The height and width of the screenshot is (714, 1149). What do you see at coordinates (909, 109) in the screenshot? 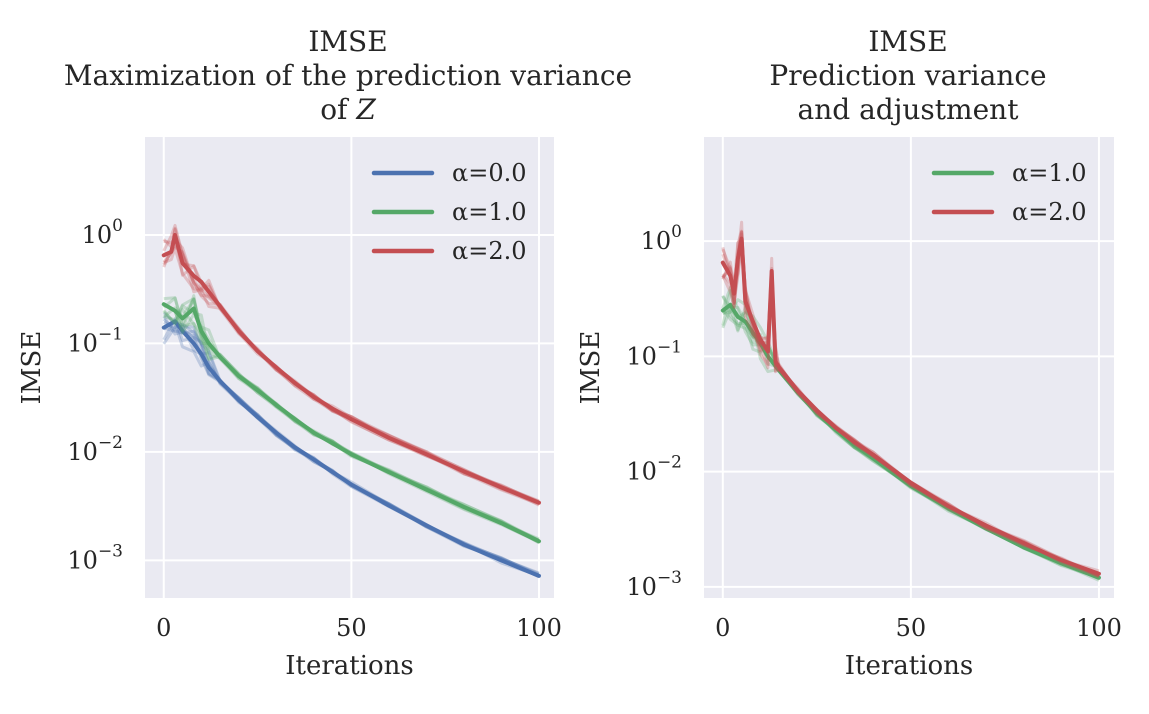
I see `chart-title-line: and adjustment` at bounding box center [909, 109].